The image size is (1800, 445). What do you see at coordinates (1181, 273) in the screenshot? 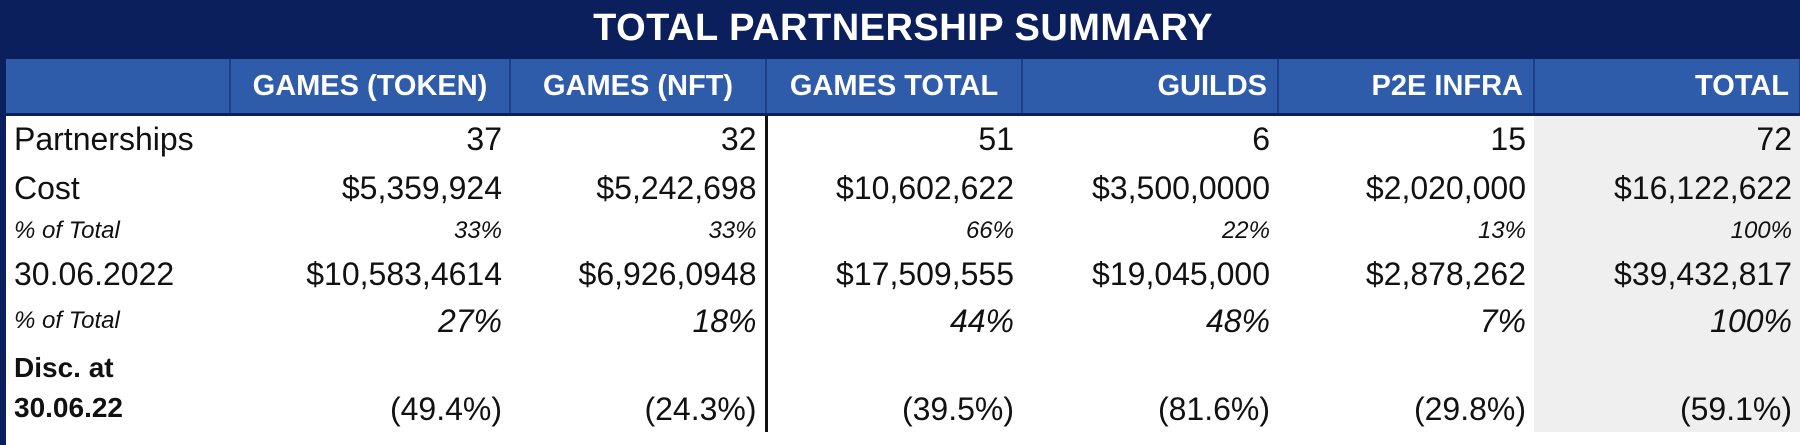
I see `cell-guilds: $19,045,000` at bounding box center [1181, 273].